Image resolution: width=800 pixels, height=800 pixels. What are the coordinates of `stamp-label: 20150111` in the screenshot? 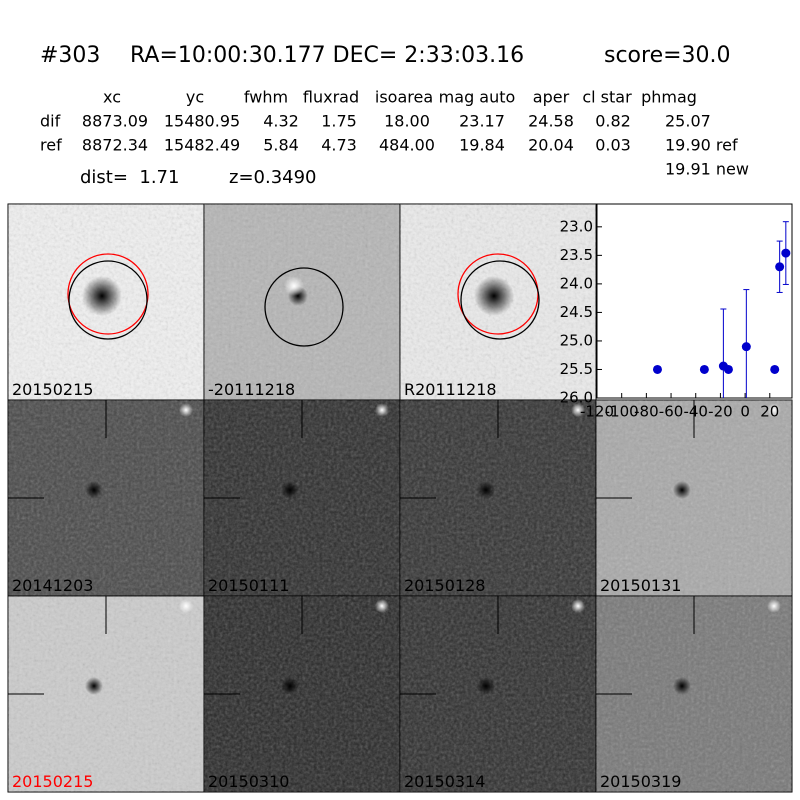 It's located at (248, 585).